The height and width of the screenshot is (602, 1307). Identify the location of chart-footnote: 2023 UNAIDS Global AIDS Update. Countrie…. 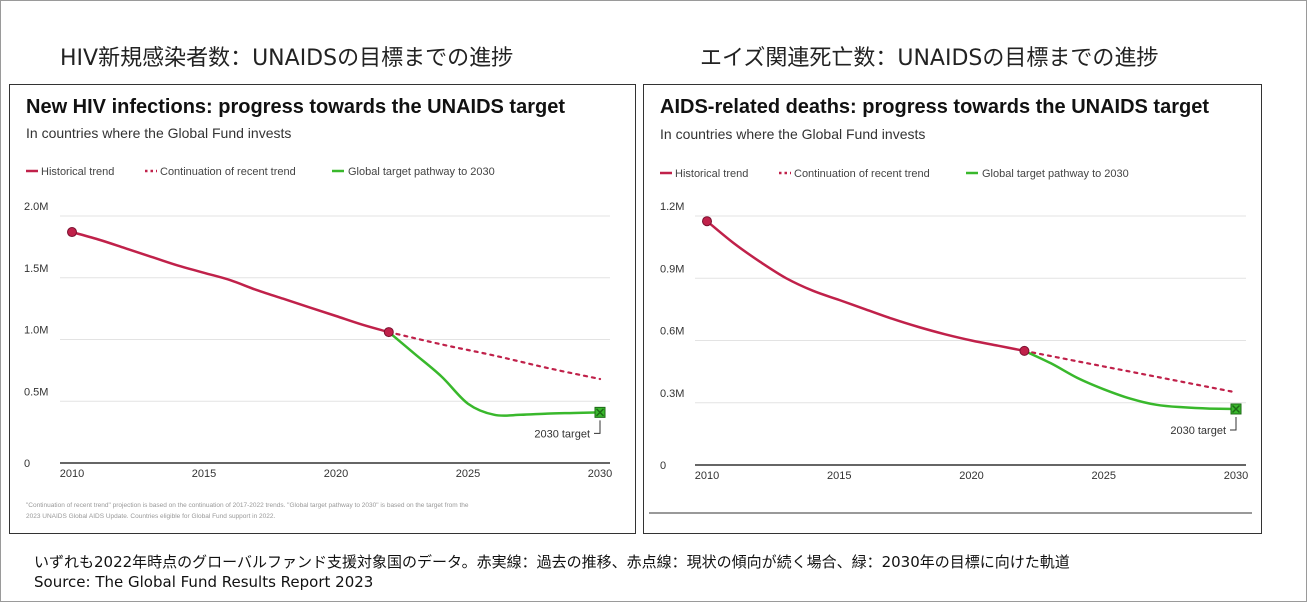
(151, 516).